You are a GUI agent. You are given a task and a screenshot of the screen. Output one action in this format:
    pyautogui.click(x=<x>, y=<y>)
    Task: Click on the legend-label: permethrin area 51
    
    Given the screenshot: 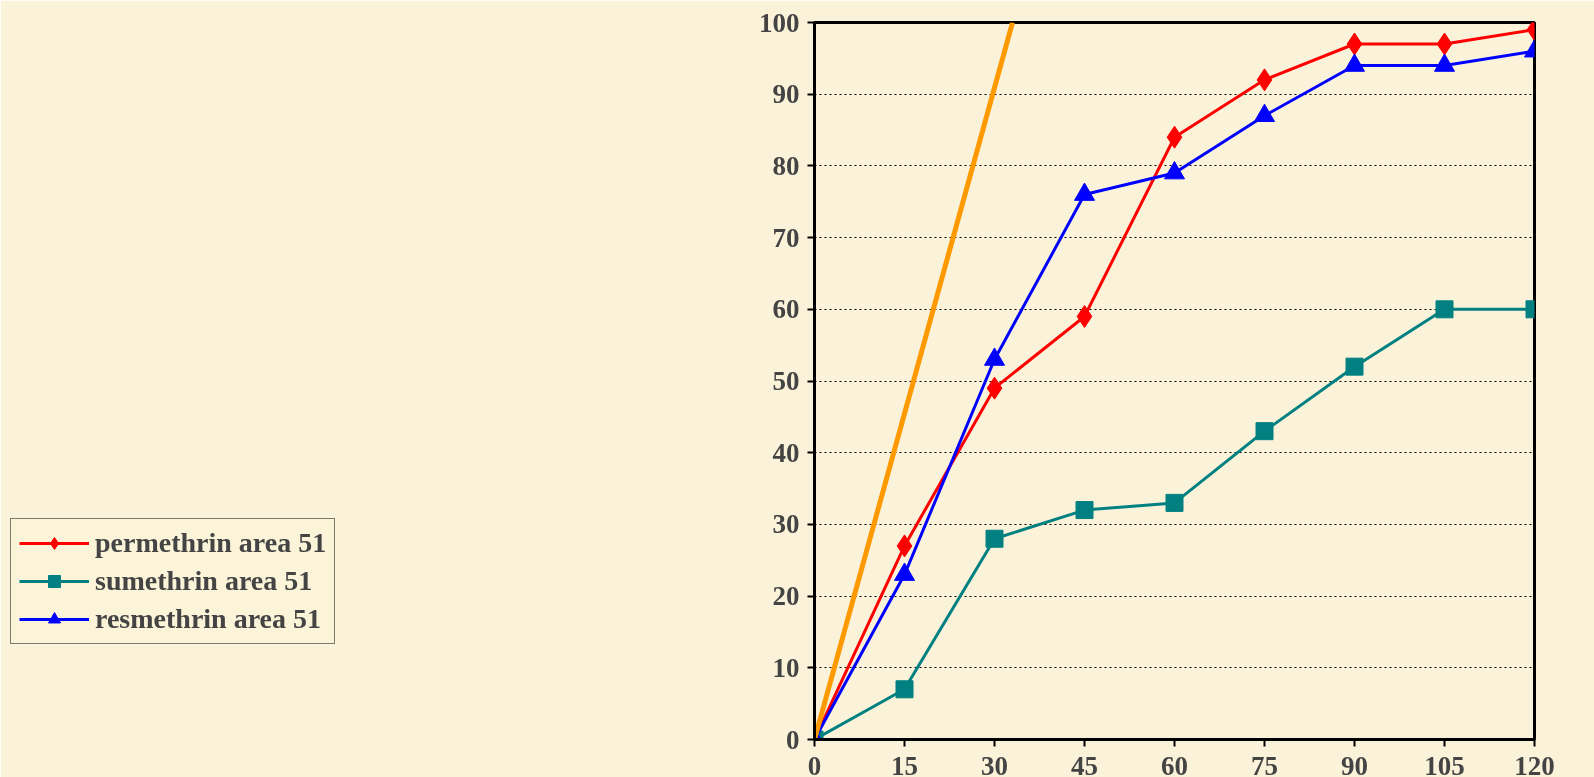 What is the action you would take?
    pyautogui.click(x=211, y=543)
    